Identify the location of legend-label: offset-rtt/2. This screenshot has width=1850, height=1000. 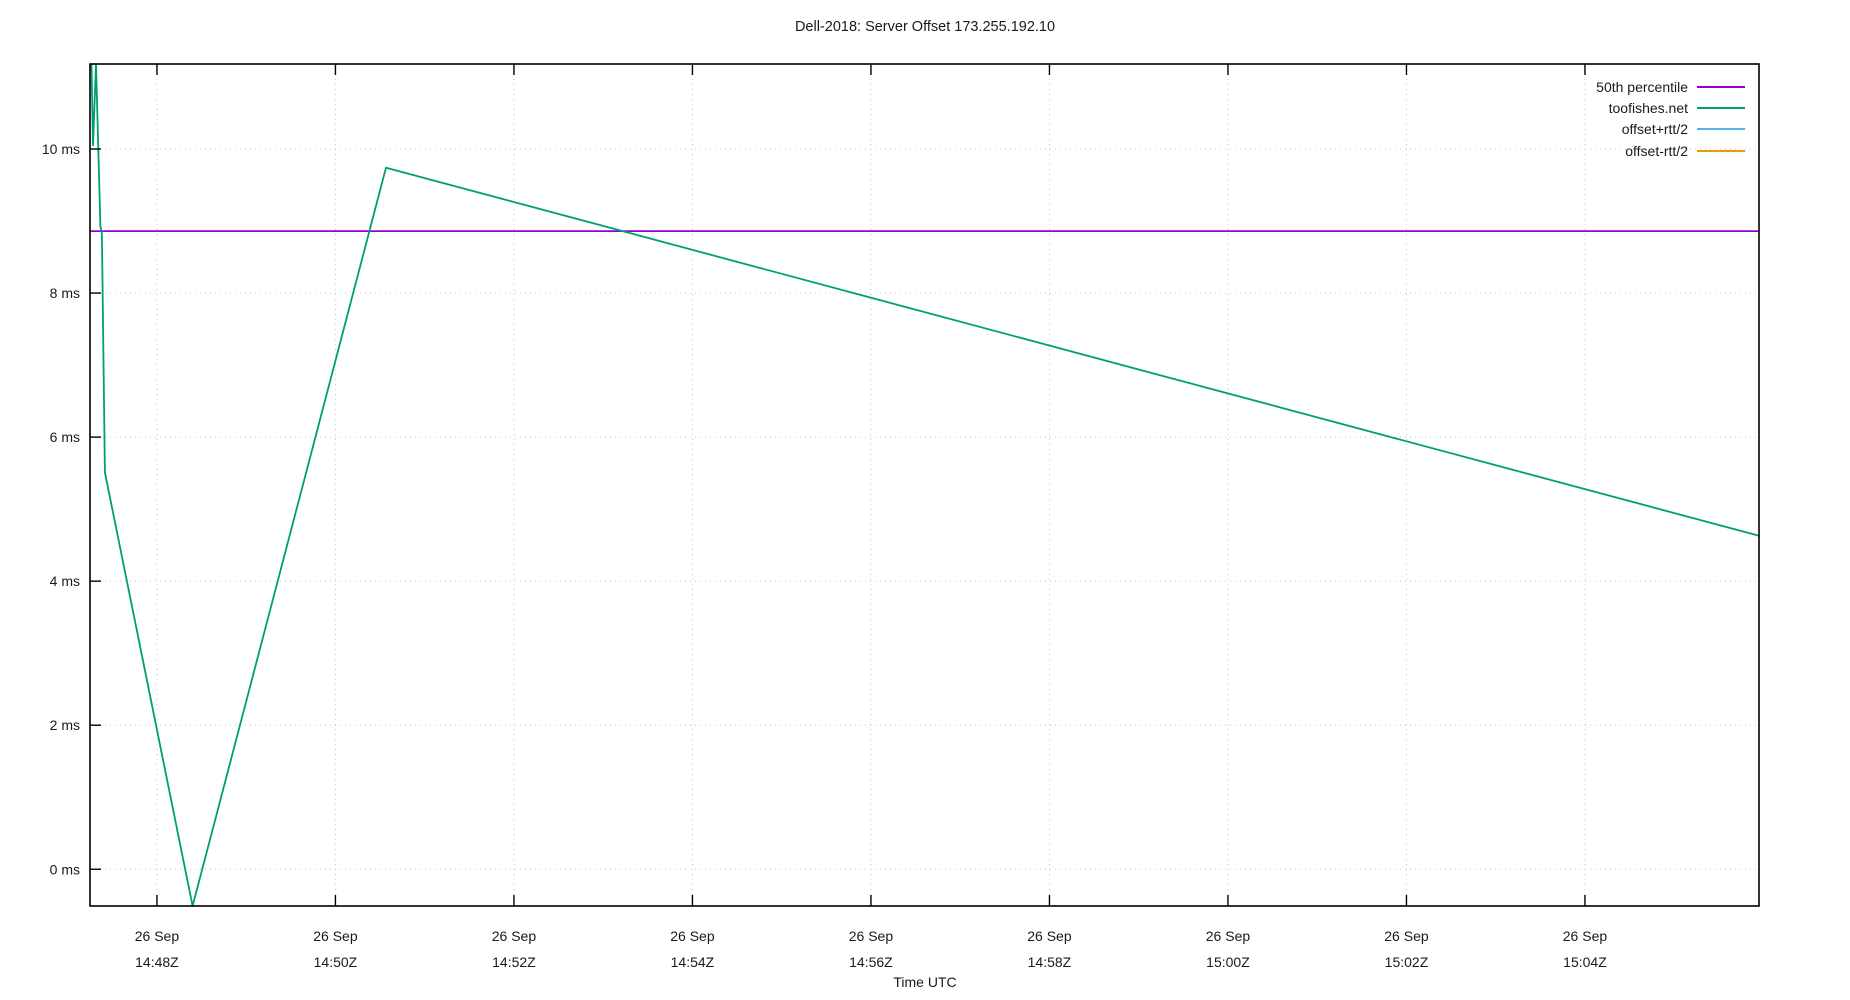
(1656, 150).